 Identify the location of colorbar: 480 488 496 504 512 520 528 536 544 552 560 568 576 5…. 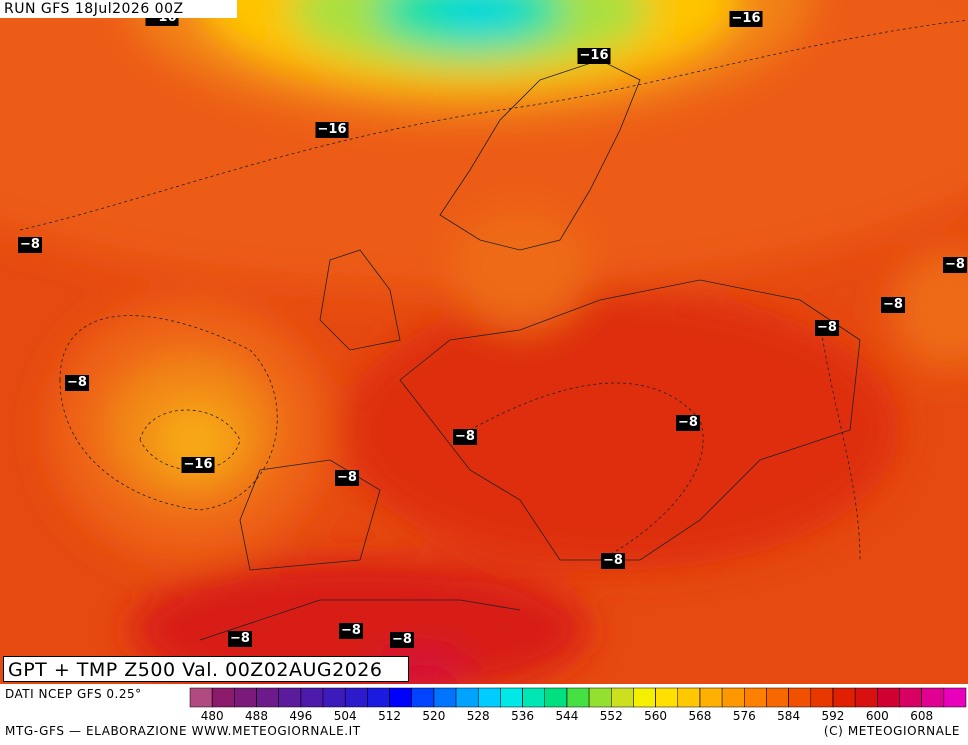
(578, 705).